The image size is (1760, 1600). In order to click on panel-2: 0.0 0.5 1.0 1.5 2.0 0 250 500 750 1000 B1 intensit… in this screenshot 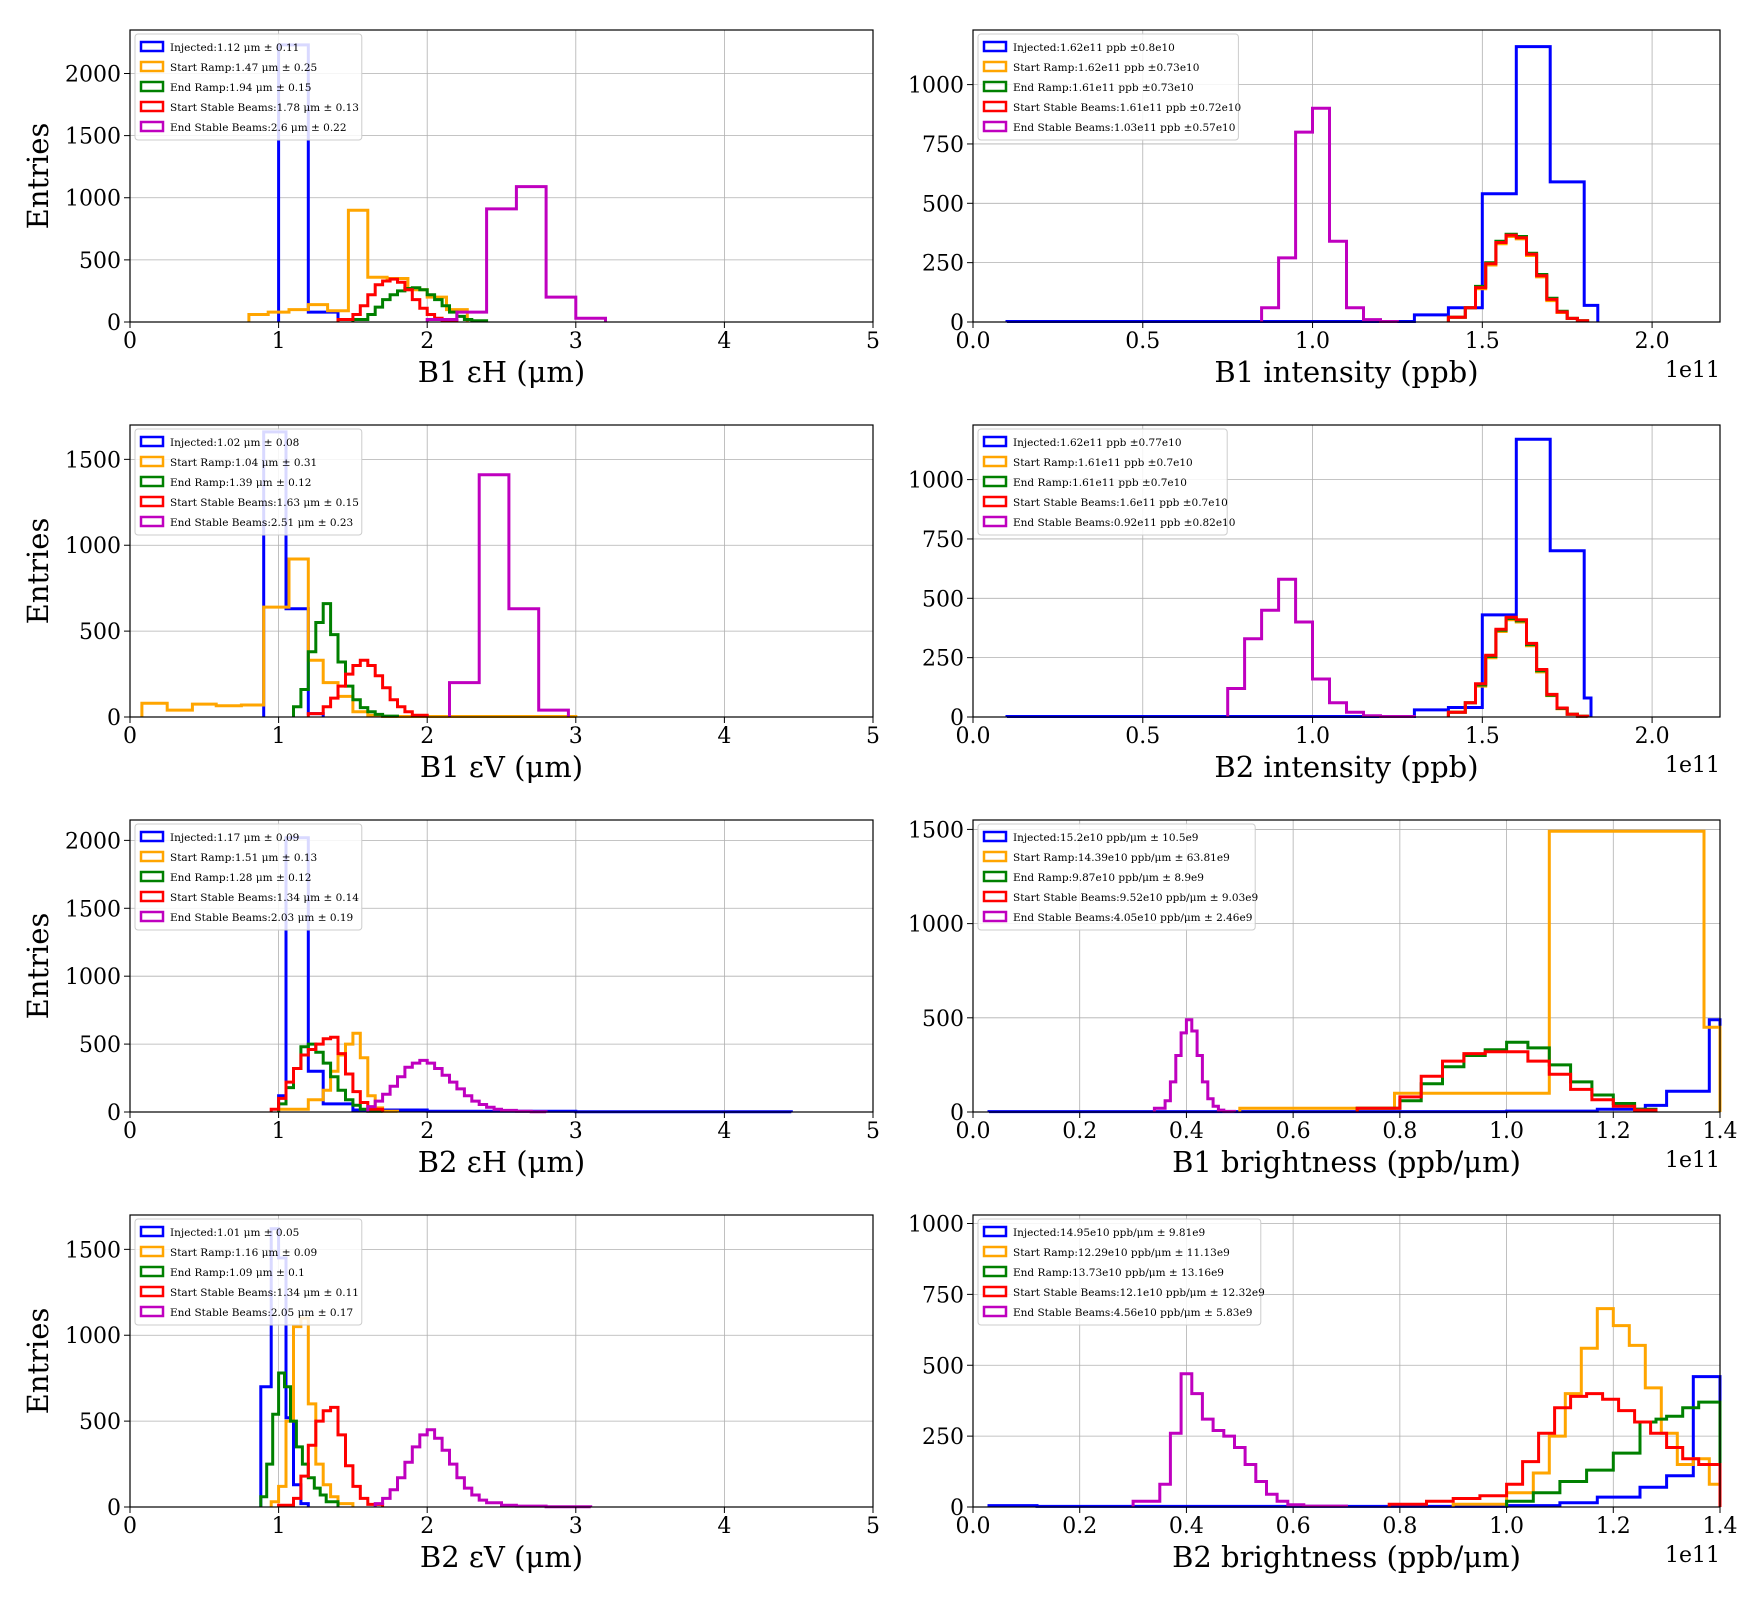, I will do `click(1314, 209)`.